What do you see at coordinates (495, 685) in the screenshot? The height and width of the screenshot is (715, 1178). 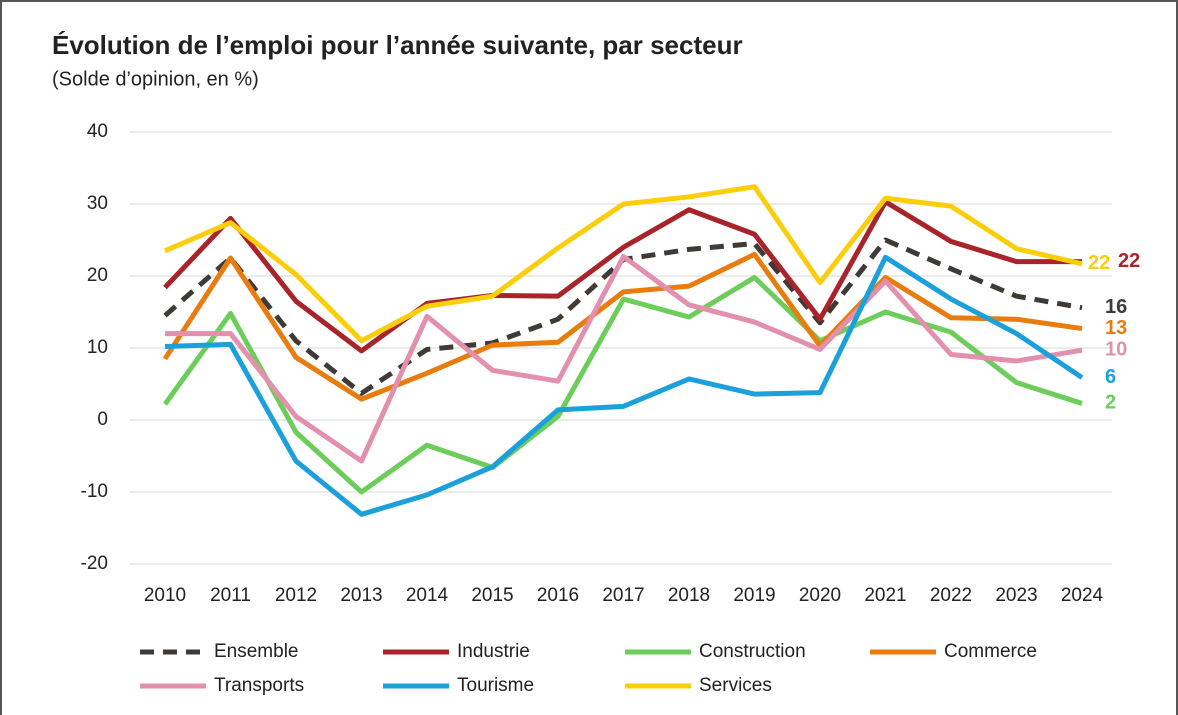 I see `legend-label: Tourisme` at bounding box center [495, 685].